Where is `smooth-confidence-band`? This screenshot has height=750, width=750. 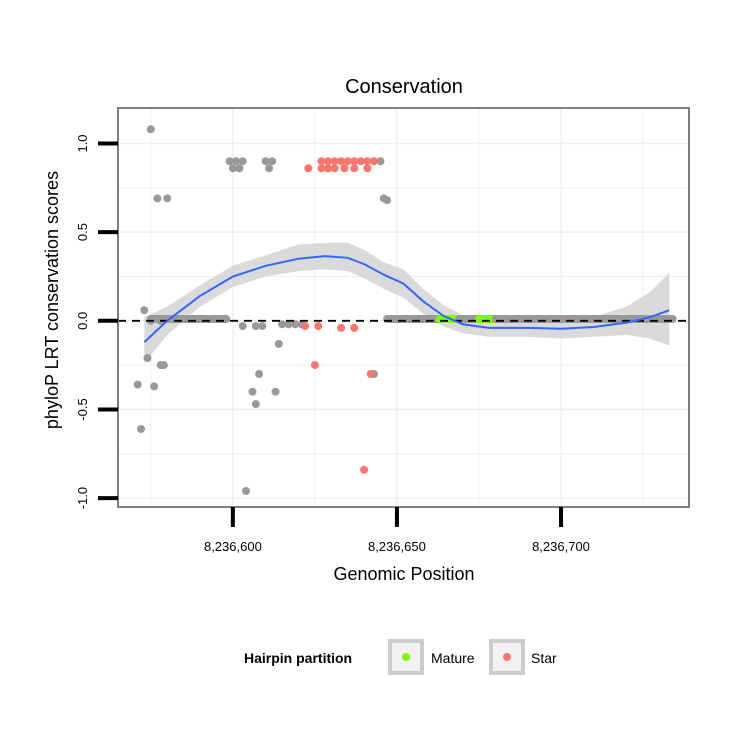 smooth-confidence-band is located at coordinates (407, 303).